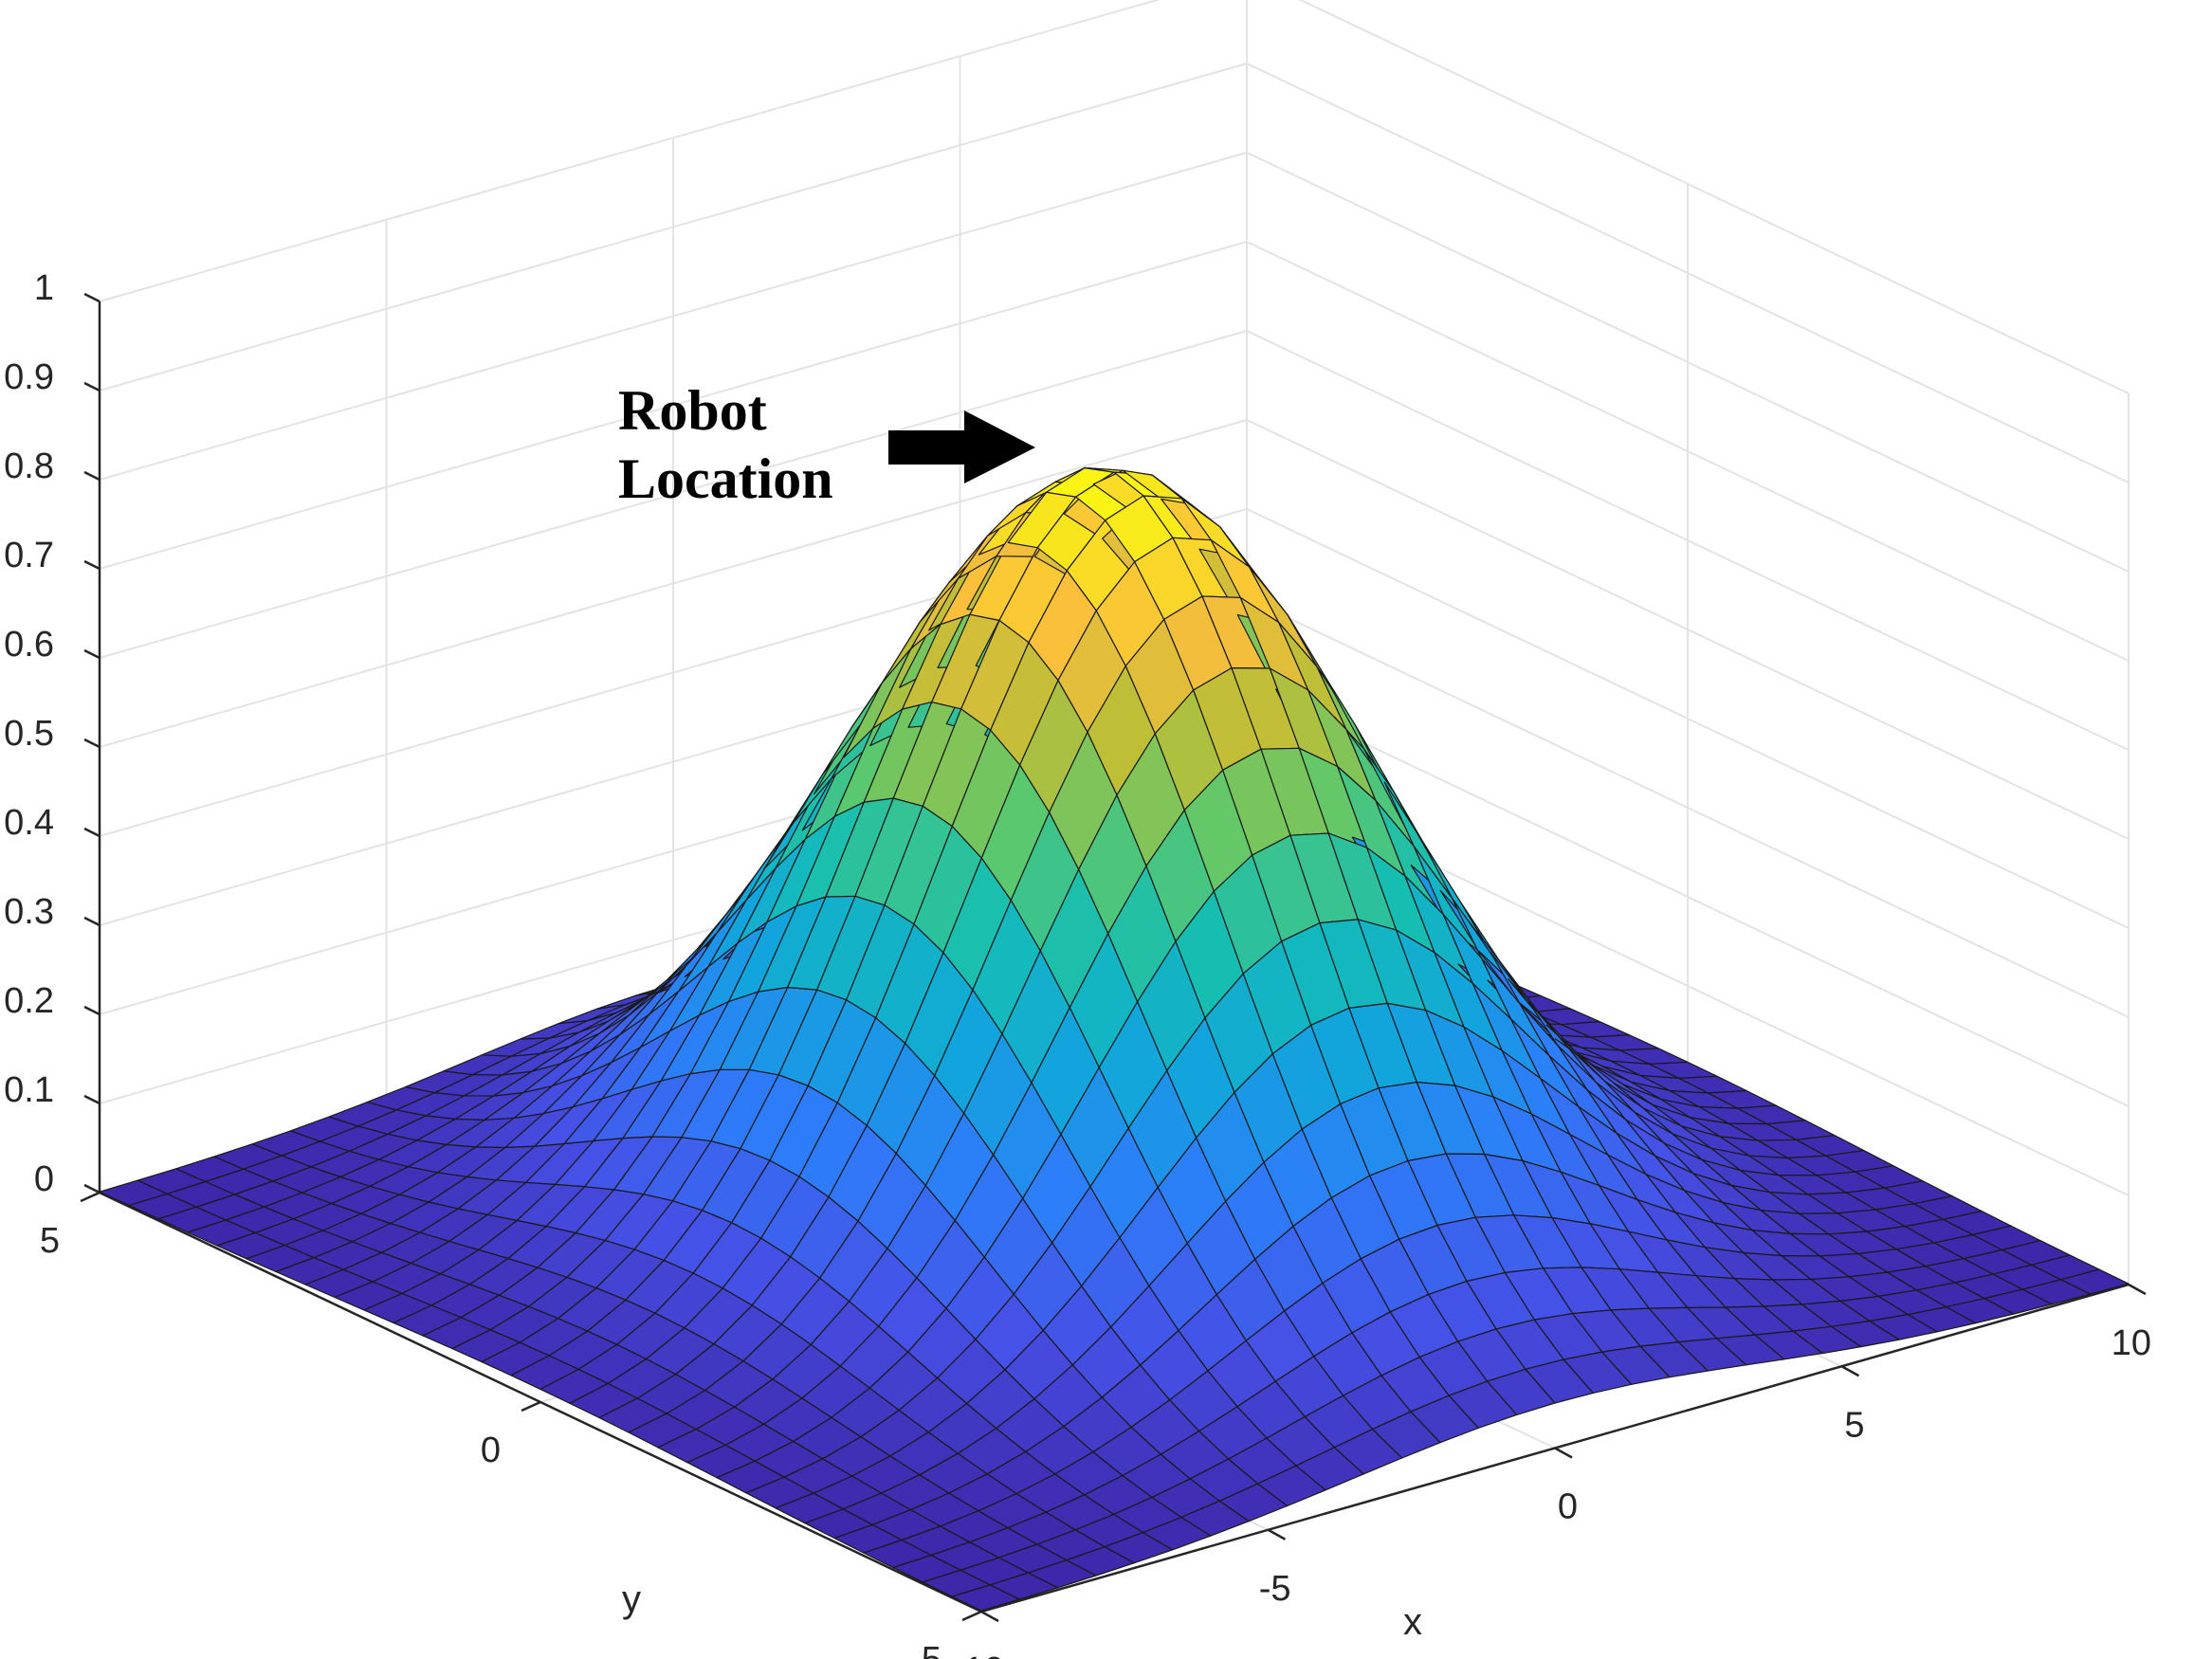  Describe the element at coordinates (29, 645) in the screenshot. I see `z-tick-label-6: 0.6` at that location.